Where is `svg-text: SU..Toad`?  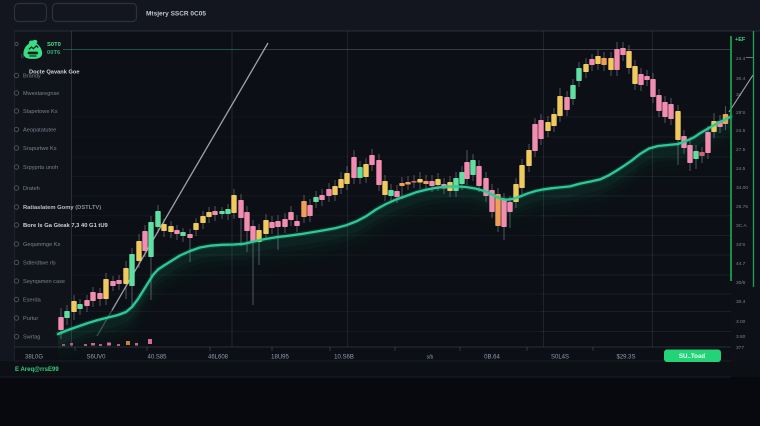 svg-text: SU..Toad is located at coordinates (692, 356).